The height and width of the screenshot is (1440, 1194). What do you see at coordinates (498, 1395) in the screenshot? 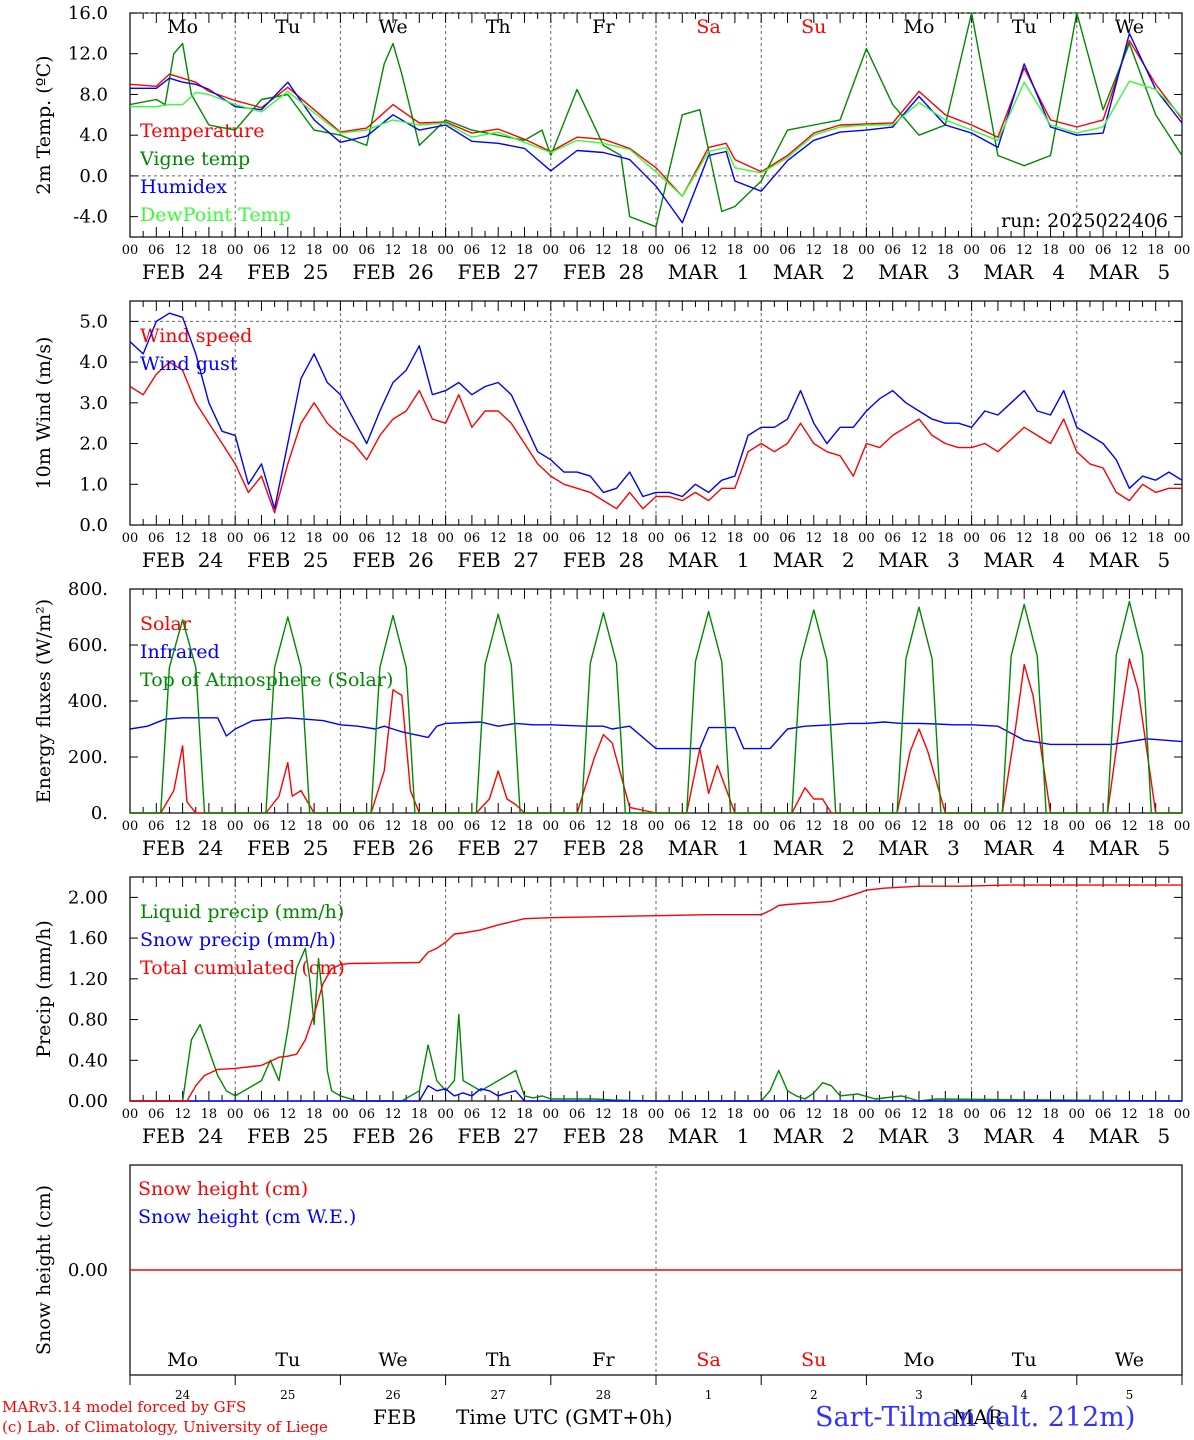
I see `day-number-label: 27` at bounding box center [498, 1395].